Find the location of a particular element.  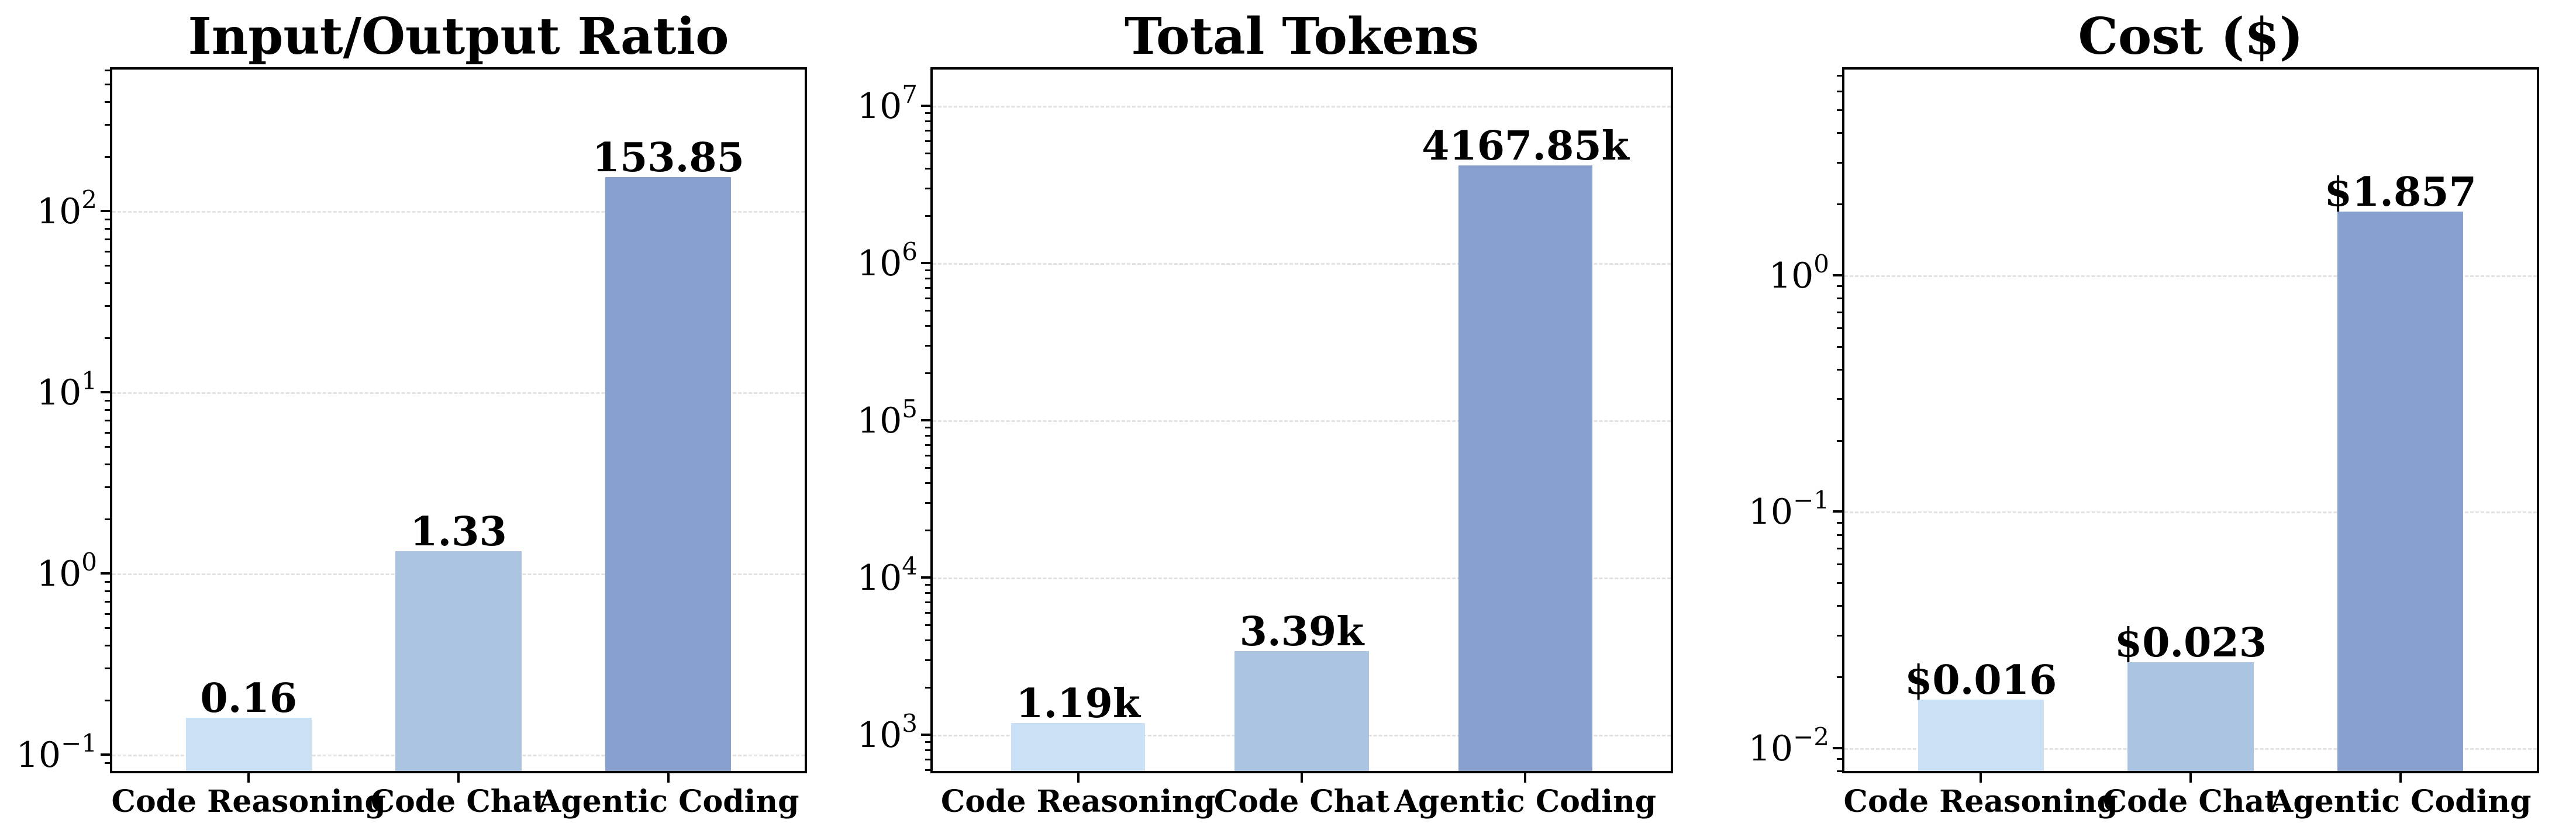

bar-value-label: $0.023 is located at coordinates (2190, 643).